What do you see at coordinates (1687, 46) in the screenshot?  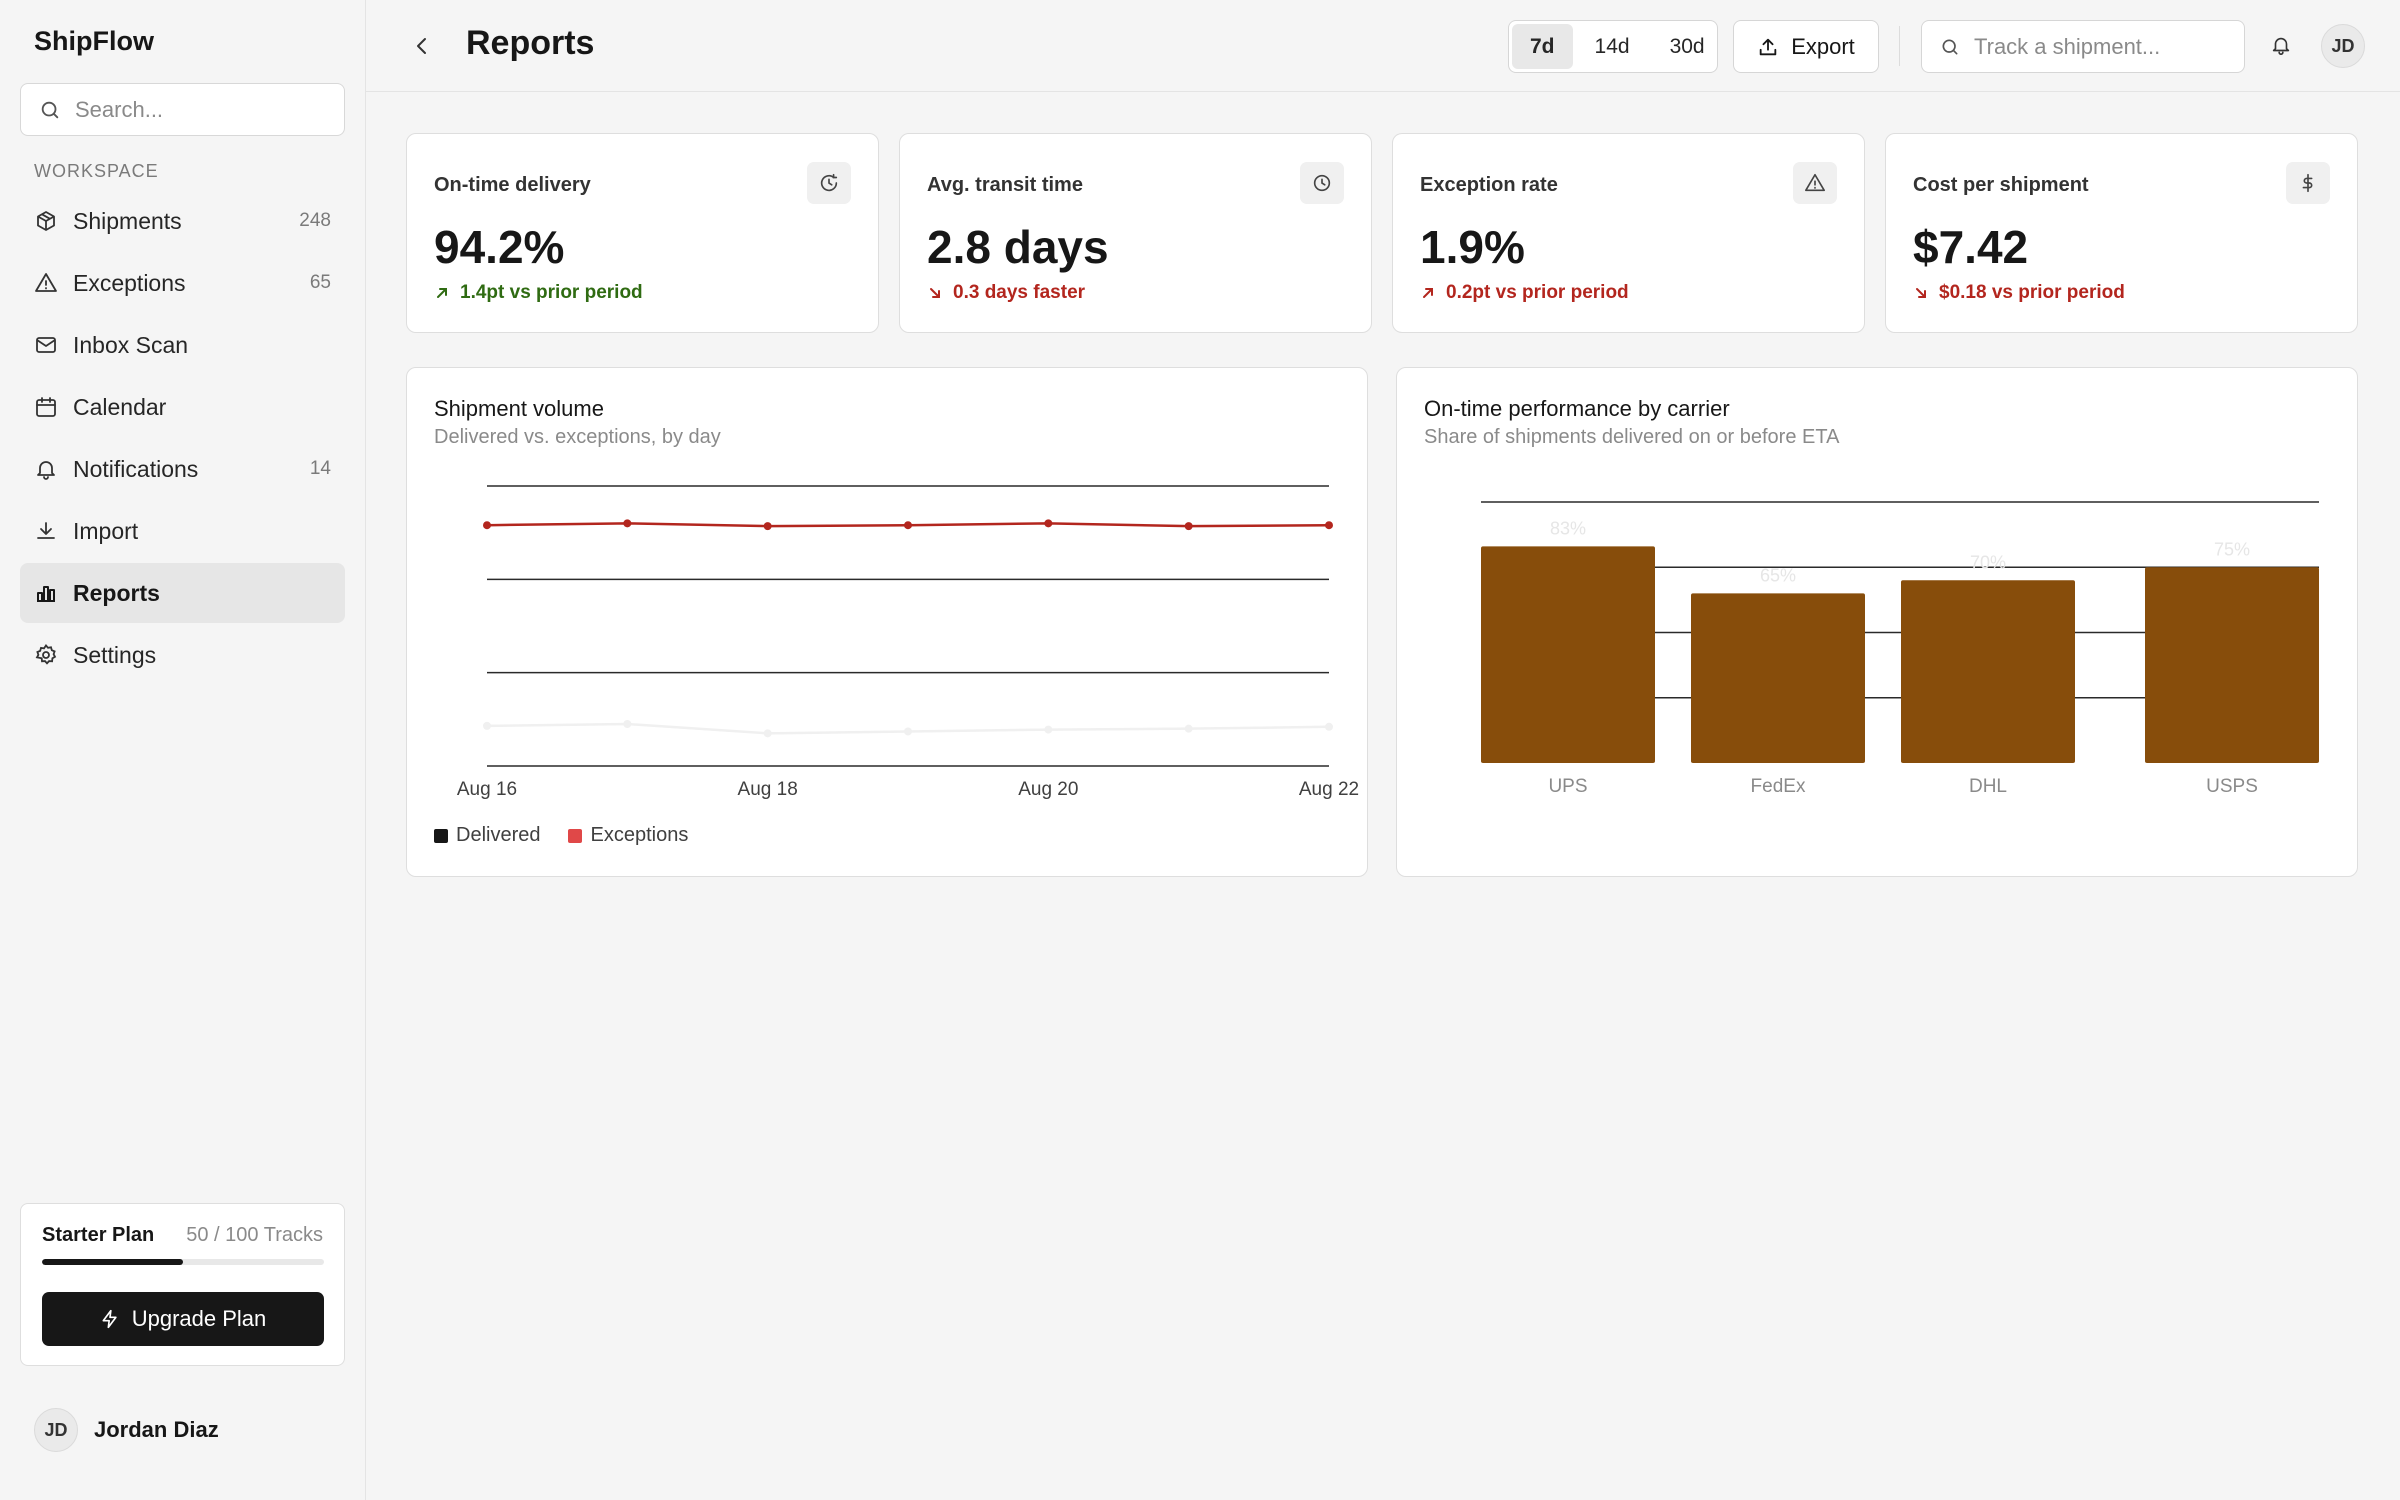 I see `range-30d-button: 30d` at bounding box center [1687, 46].